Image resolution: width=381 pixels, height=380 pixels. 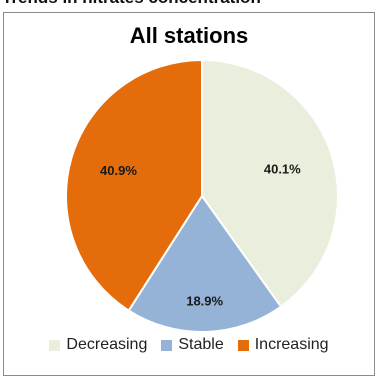 I want to click on legend-item-decreasing: Decreasing, so click(x=98, y=345).